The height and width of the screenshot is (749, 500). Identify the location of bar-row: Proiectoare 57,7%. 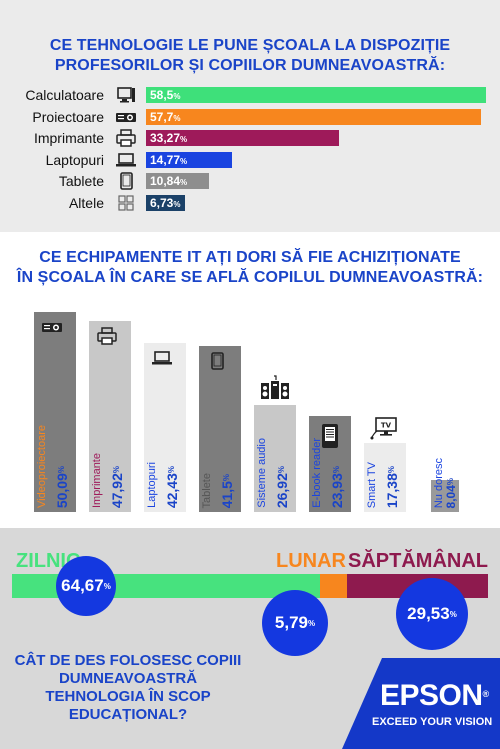
(250, 117).